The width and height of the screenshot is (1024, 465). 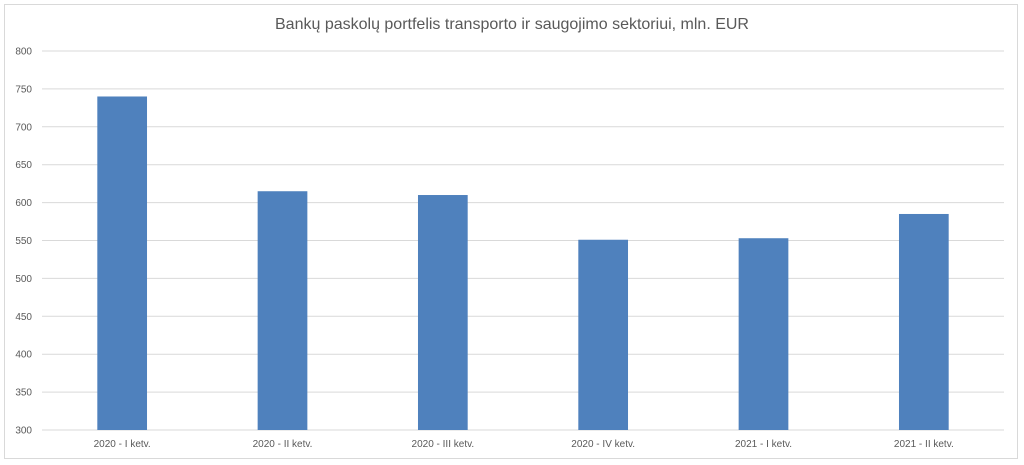 I want to click on x-tick-label: 2021 - I ketv., so click(x=763, y=444).